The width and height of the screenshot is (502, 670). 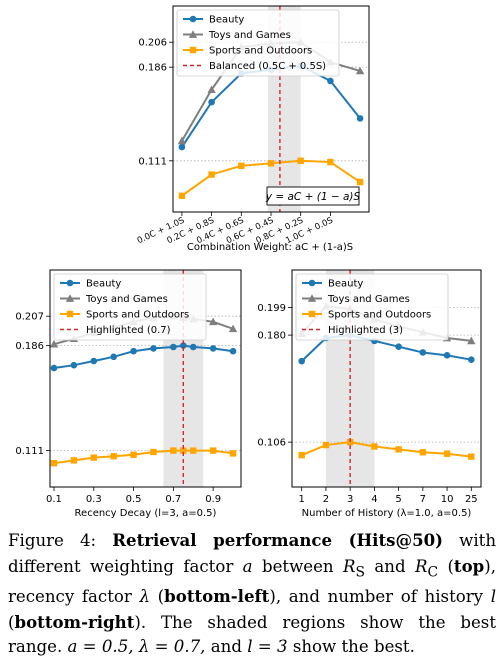 What do you see at coordinates (94, 499) in the screenshot?
I see `x-tick-label: 0.3` at bounding box center [94, 499].